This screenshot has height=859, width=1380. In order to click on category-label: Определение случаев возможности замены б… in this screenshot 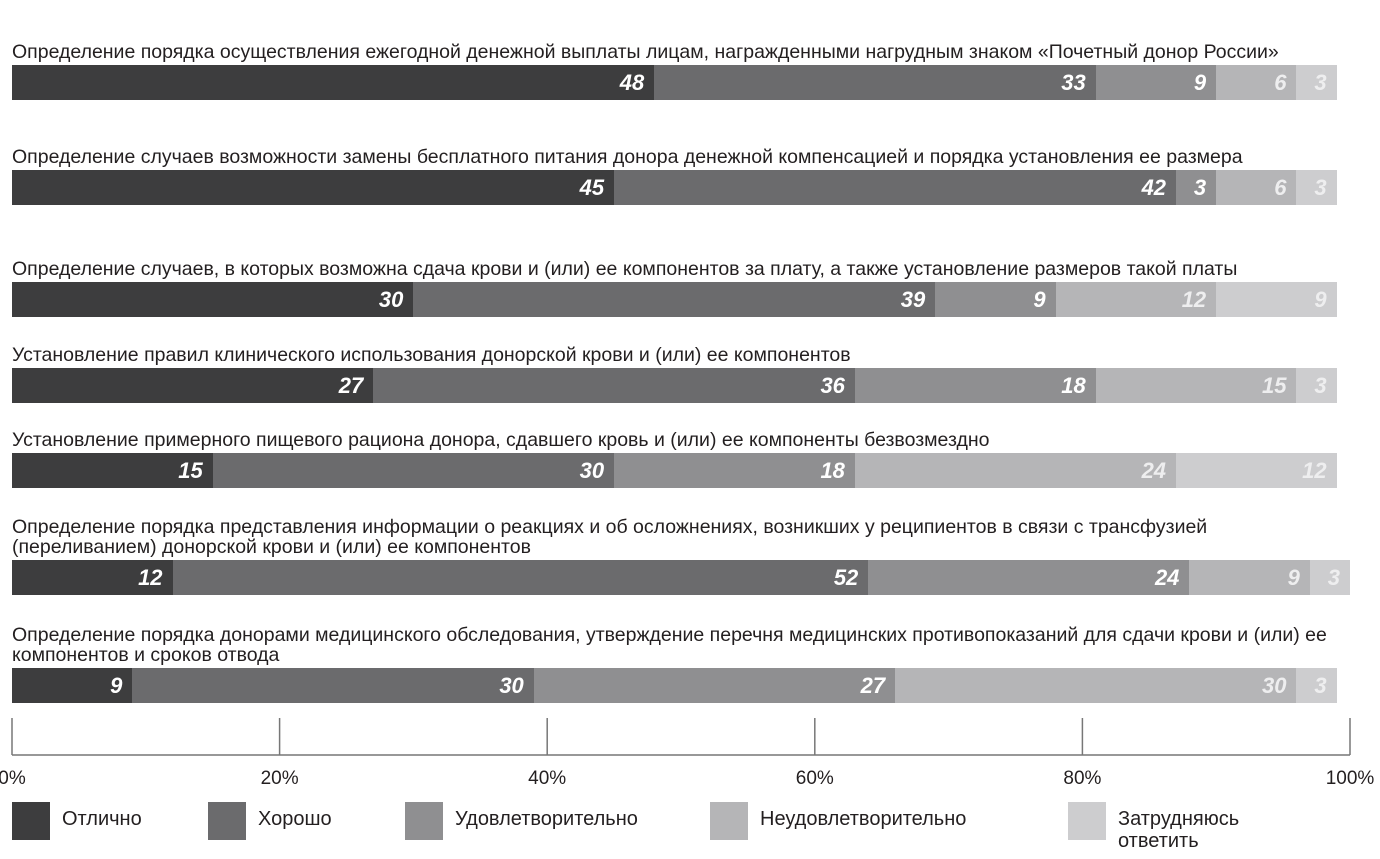, I will do `click(627, 157)`.